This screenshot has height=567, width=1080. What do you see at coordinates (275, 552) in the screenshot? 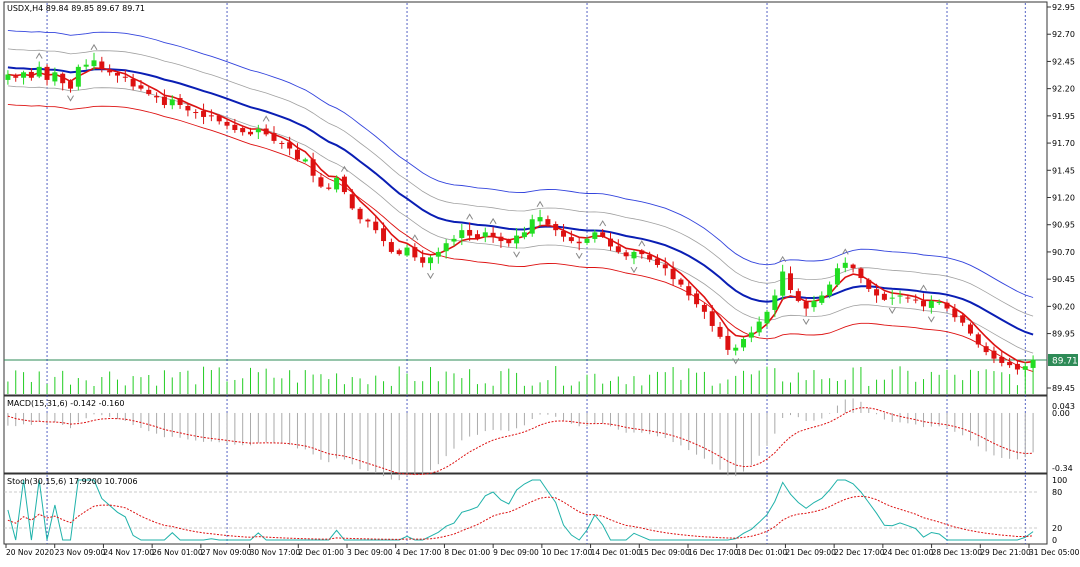
I see `x-tick-label: 30 Nov 17:00` at bounding box center [275, 552].